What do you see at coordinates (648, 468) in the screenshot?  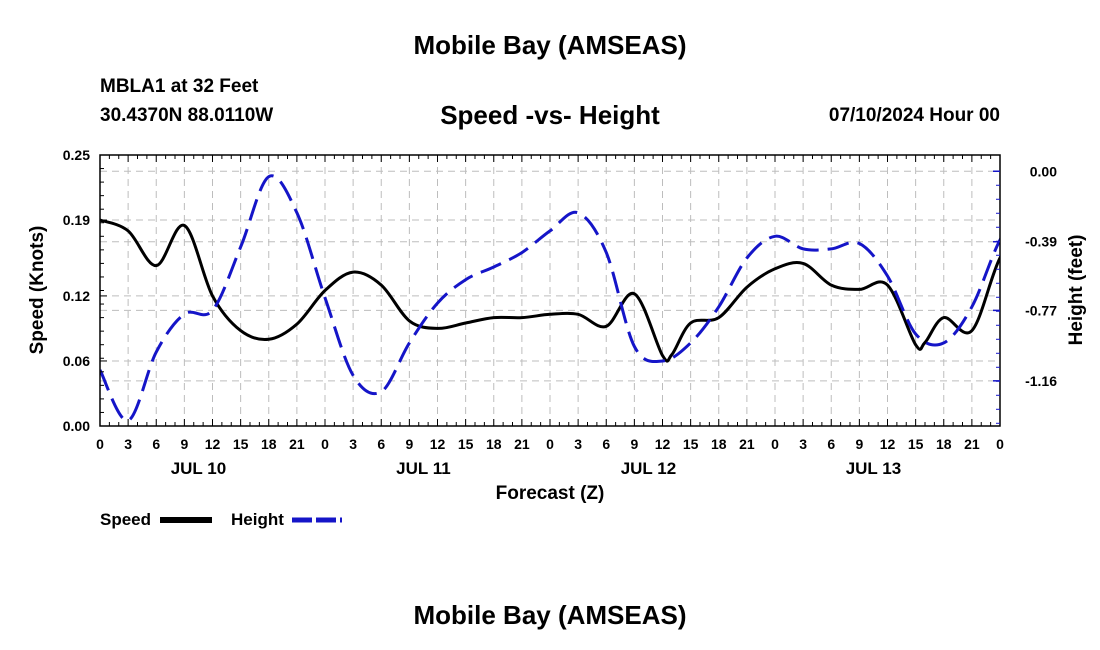 I see `x-day-label: JUL 12` at bounding box center [648, 468].